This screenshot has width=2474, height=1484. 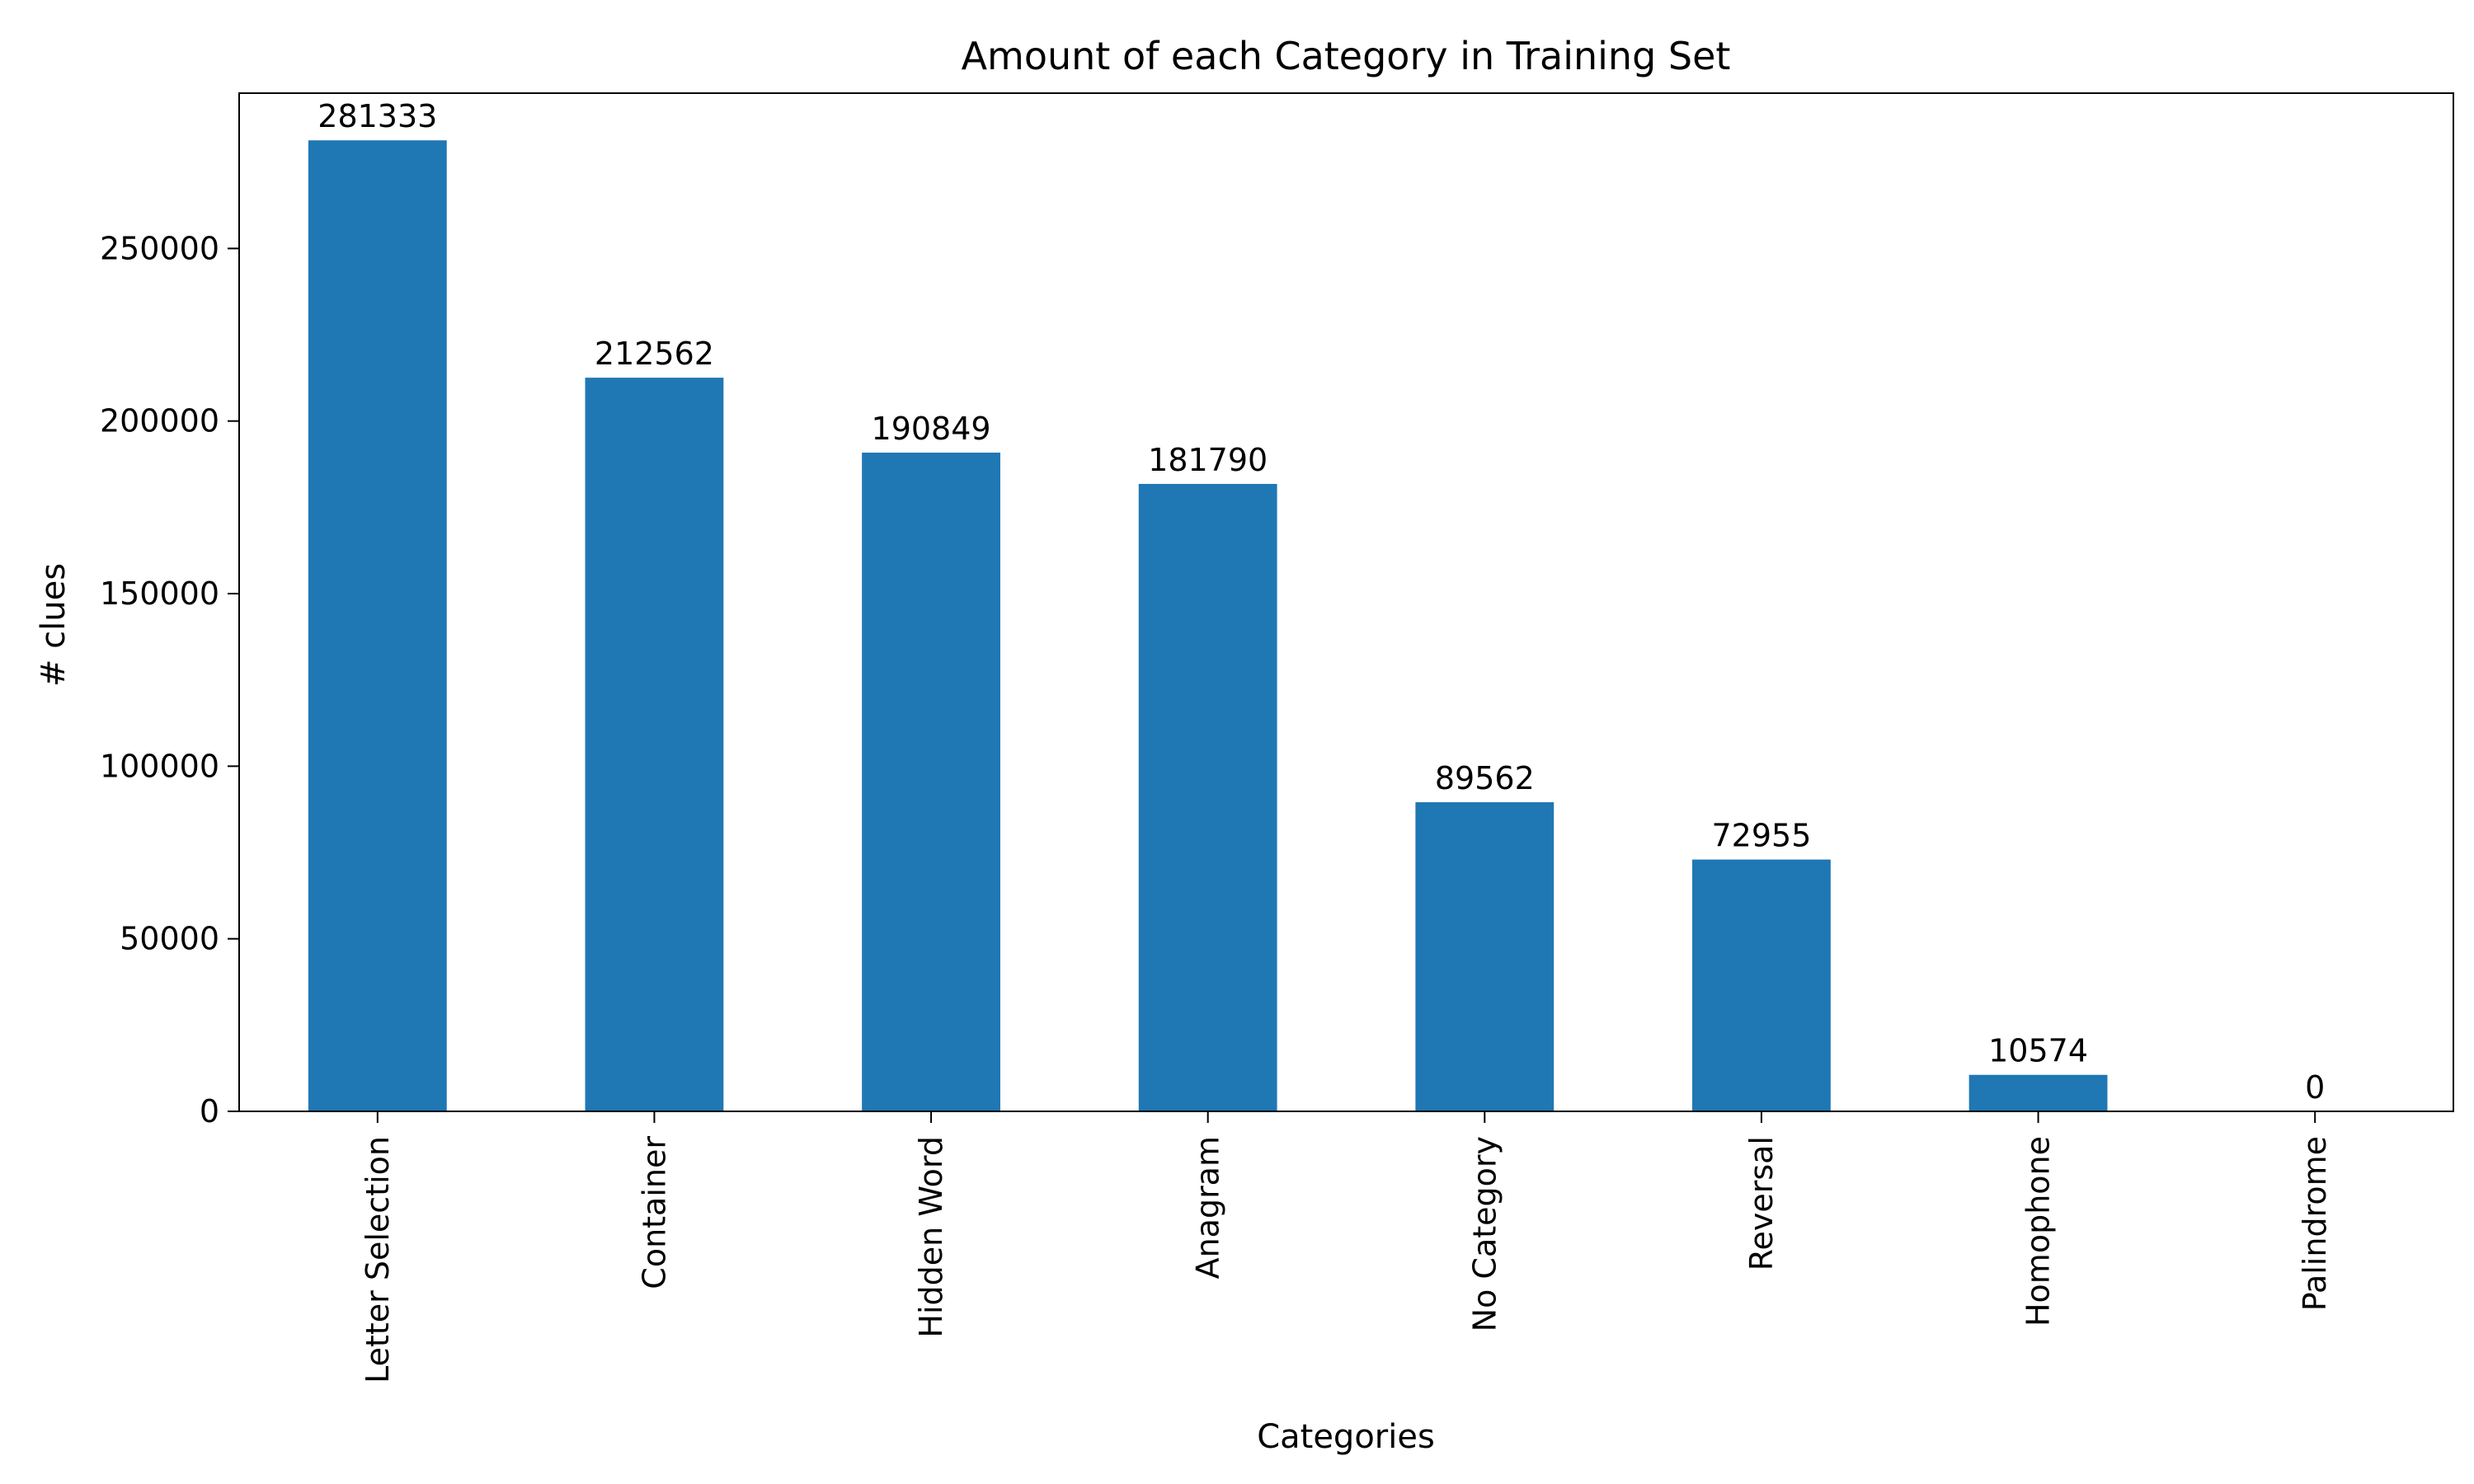 I want to click on bar-container, so click(x=654, y=744).